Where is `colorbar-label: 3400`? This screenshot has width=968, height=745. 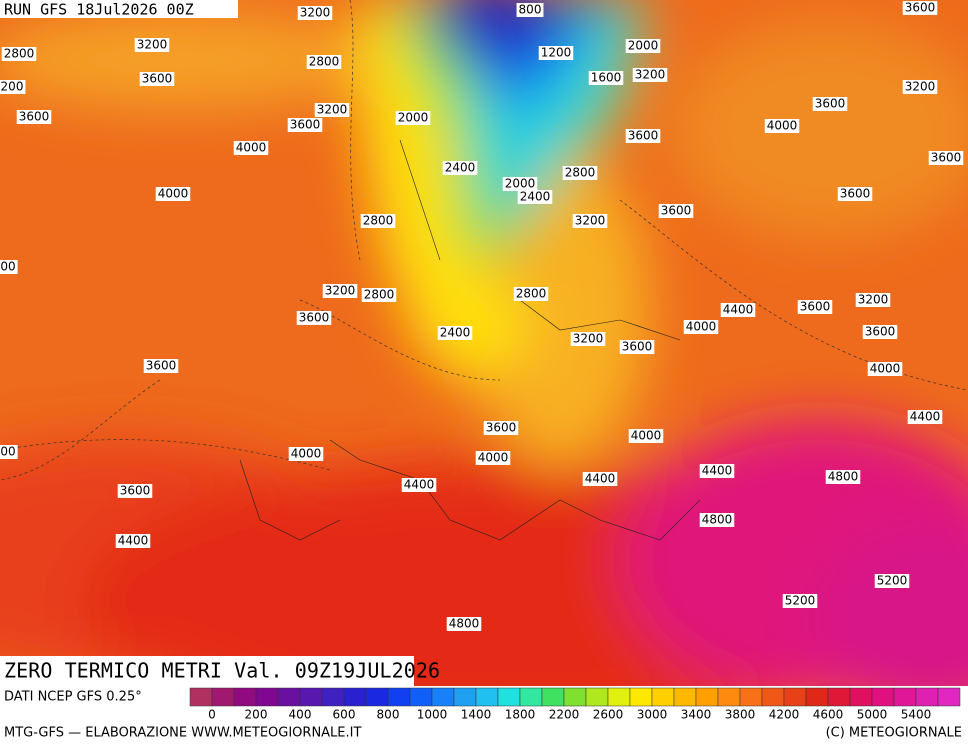
colorbar-label: 3400 is located at coordinates (696, 715).